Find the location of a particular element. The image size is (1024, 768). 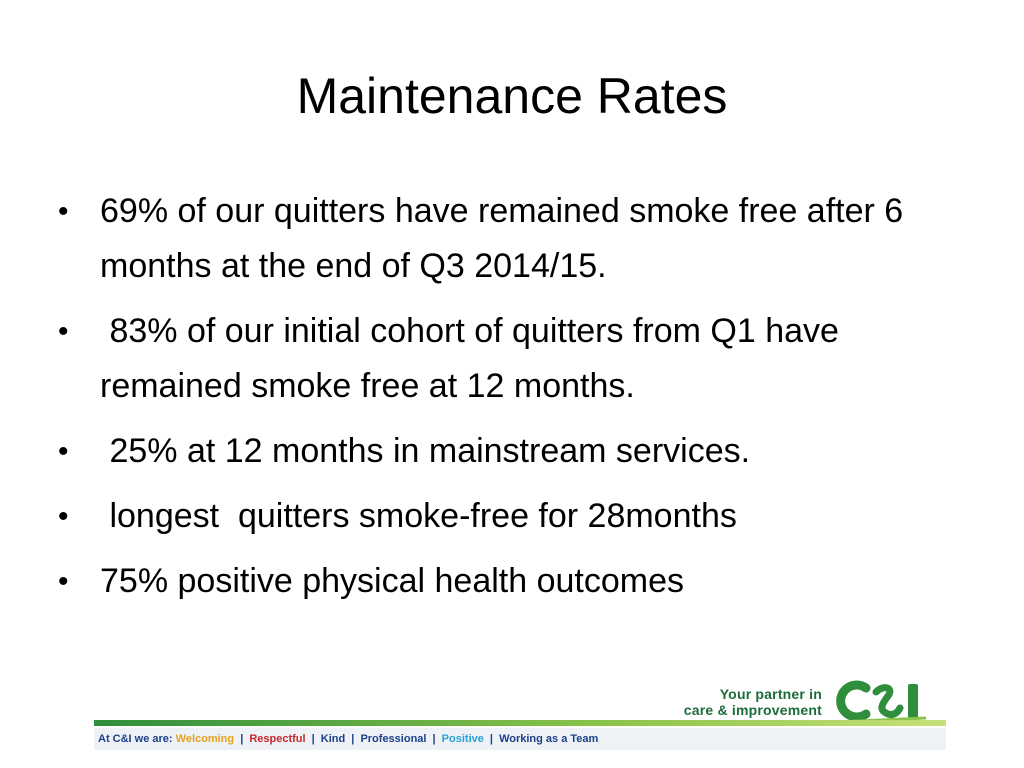

bullet-text: longest quitters smoke-free for 28months is located at coordinates (418, 516).